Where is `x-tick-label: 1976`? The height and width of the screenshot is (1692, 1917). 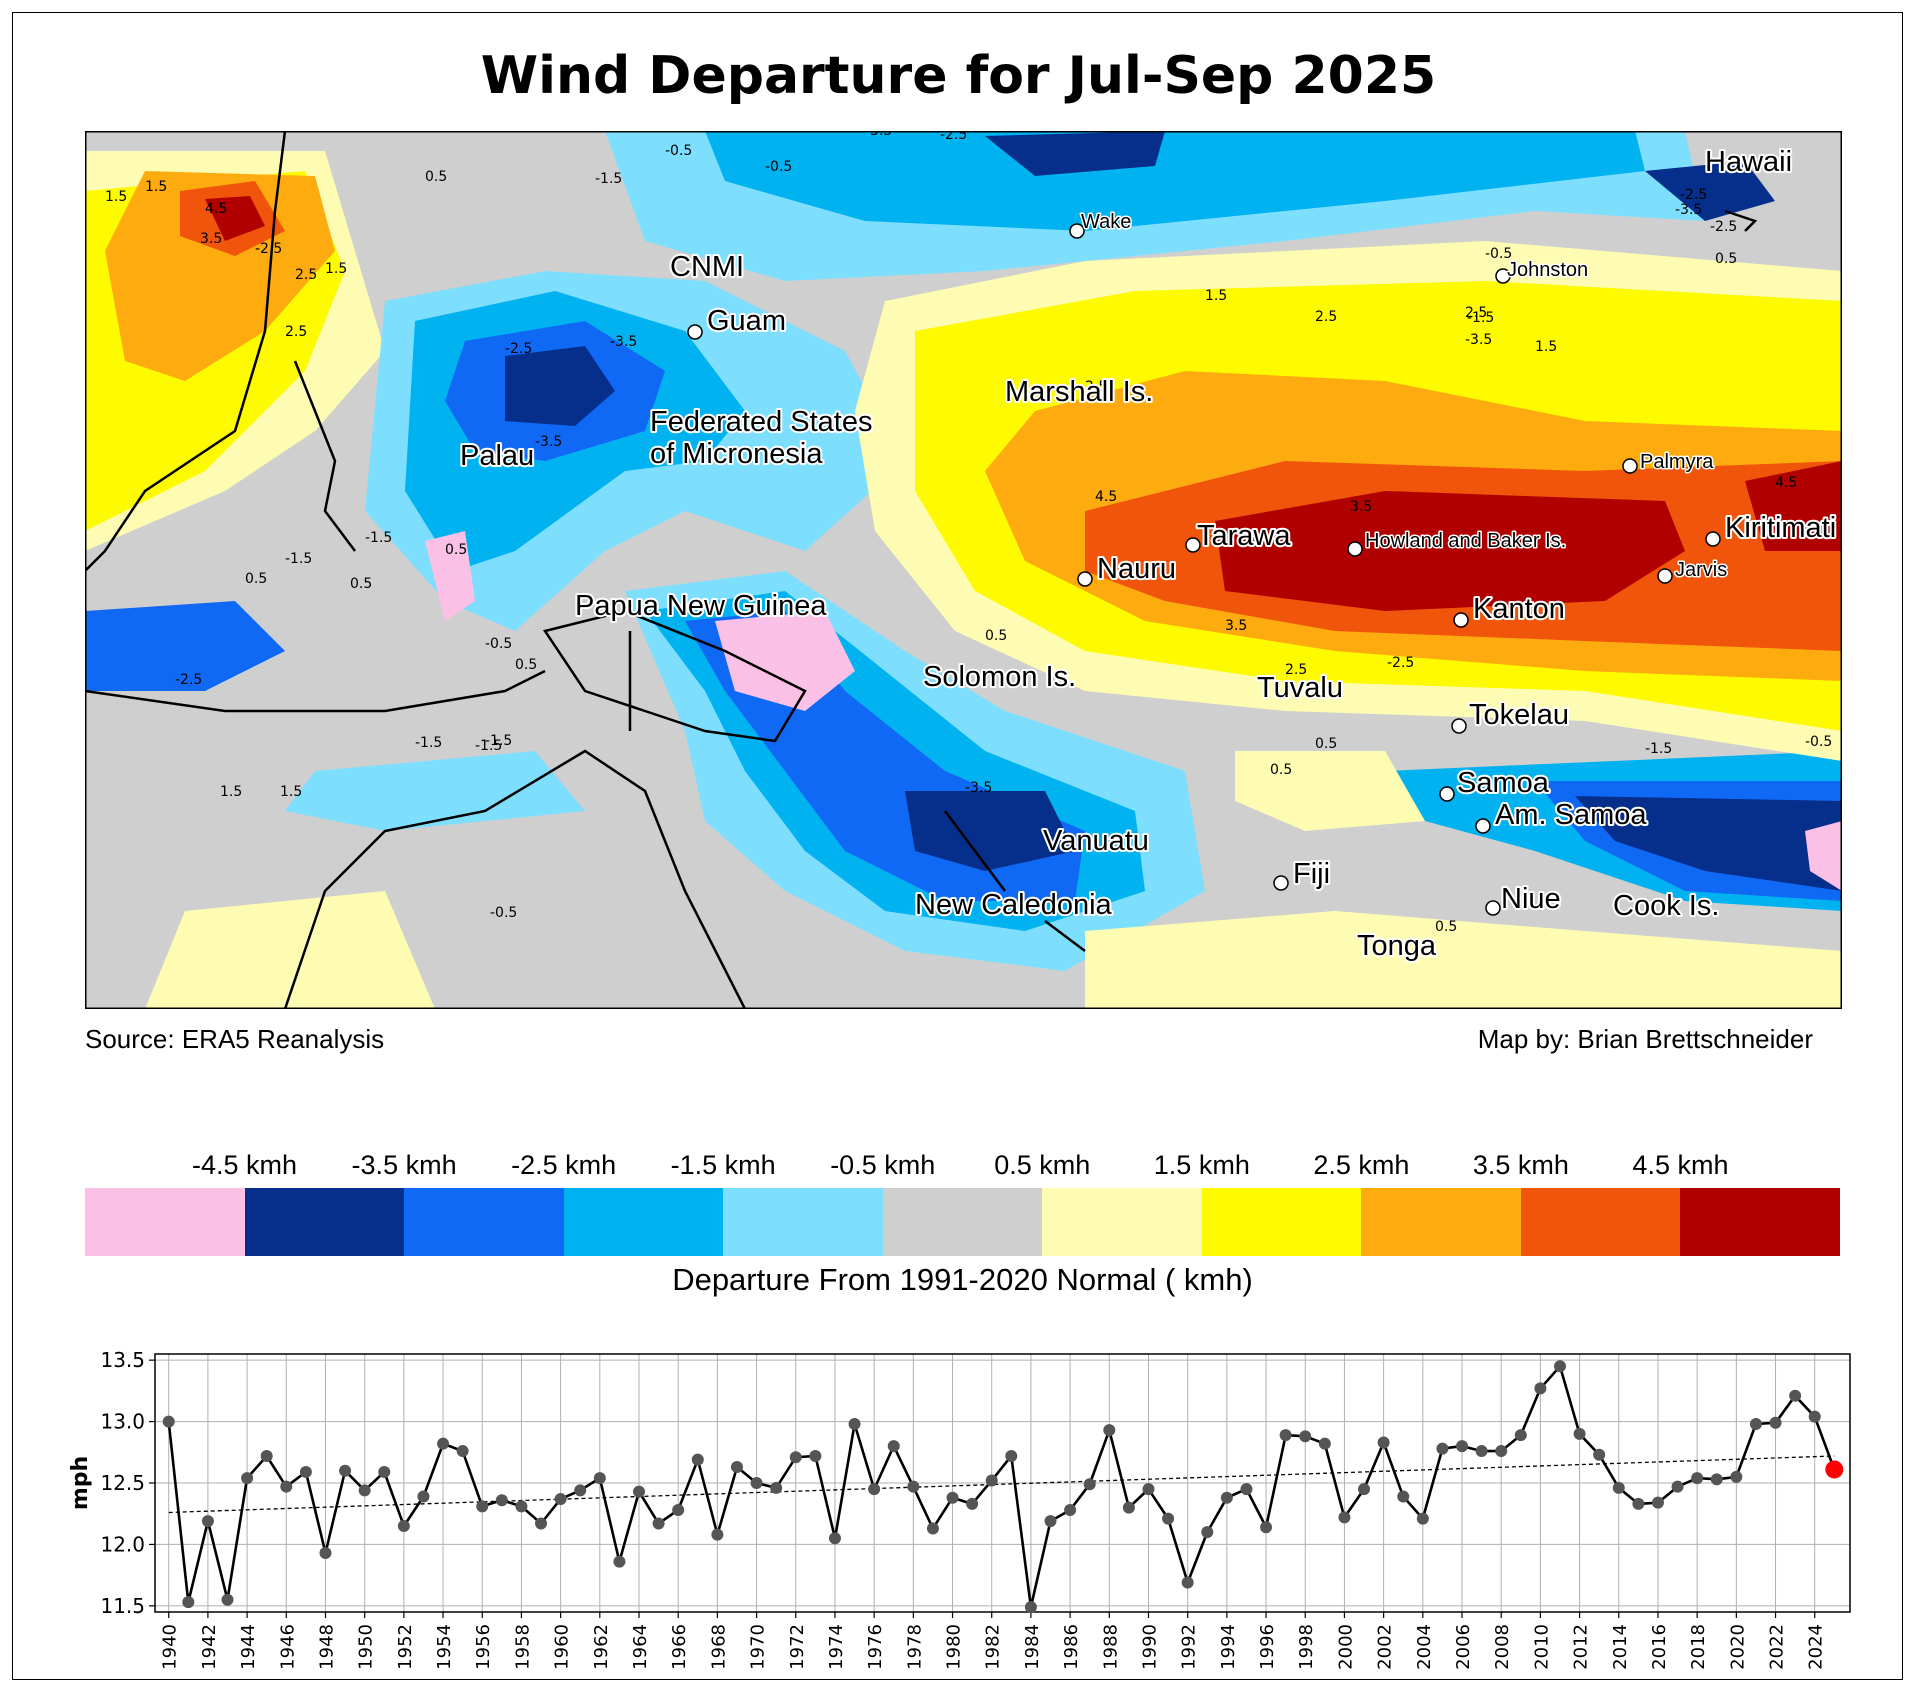 x-tick-label: 1976 is located at coordinates (875, 1647).